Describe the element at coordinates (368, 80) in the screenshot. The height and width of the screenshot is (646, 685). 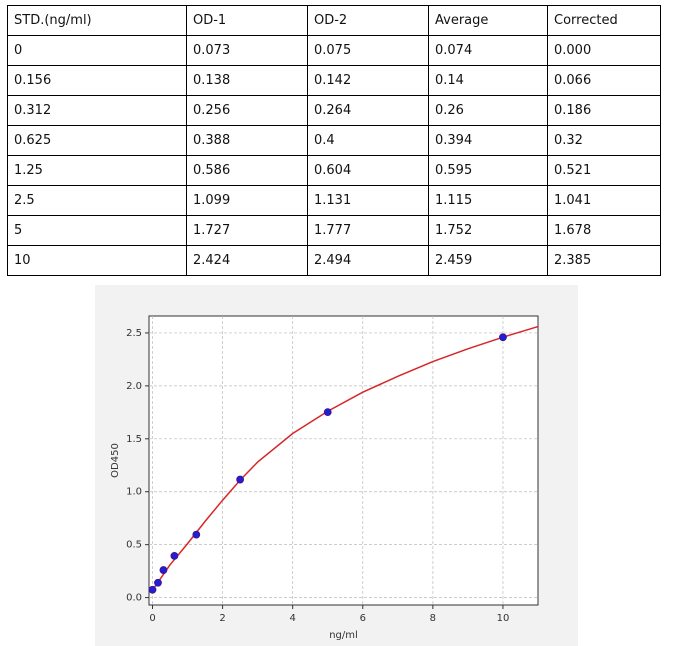
I see `table-cell: 0.142` at that location.